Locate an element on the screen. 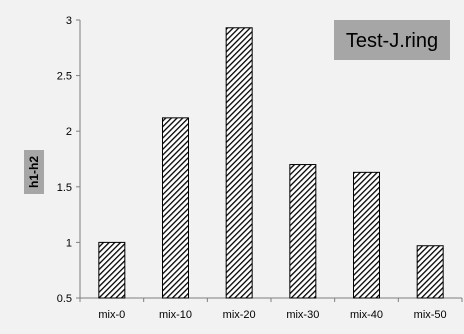  chart-title-group: Test-J.ring is located at coordinates (392, 40).